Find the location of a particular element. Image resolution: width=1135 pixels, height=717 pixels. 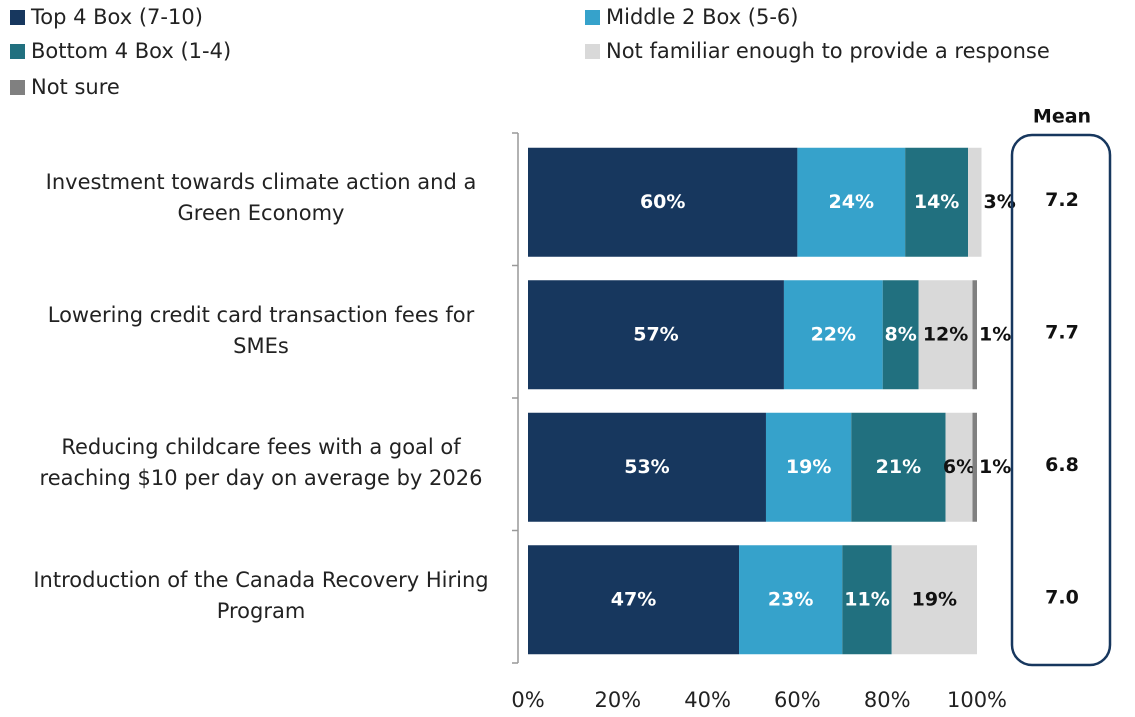

value-label: 24% is located at coordinates (851, 202).